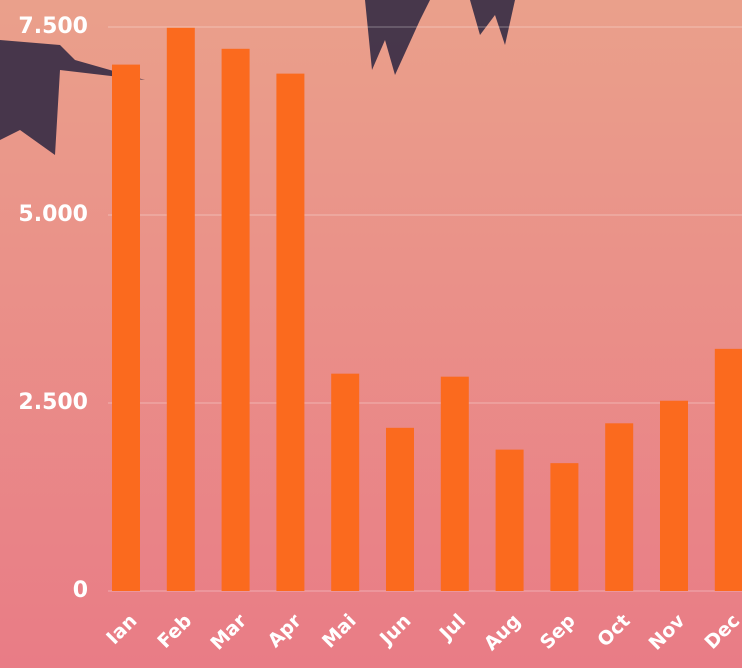  Describe the element at coordinates (80, 590) in the screenshot. I see `y-tick-label: 0` at that location.